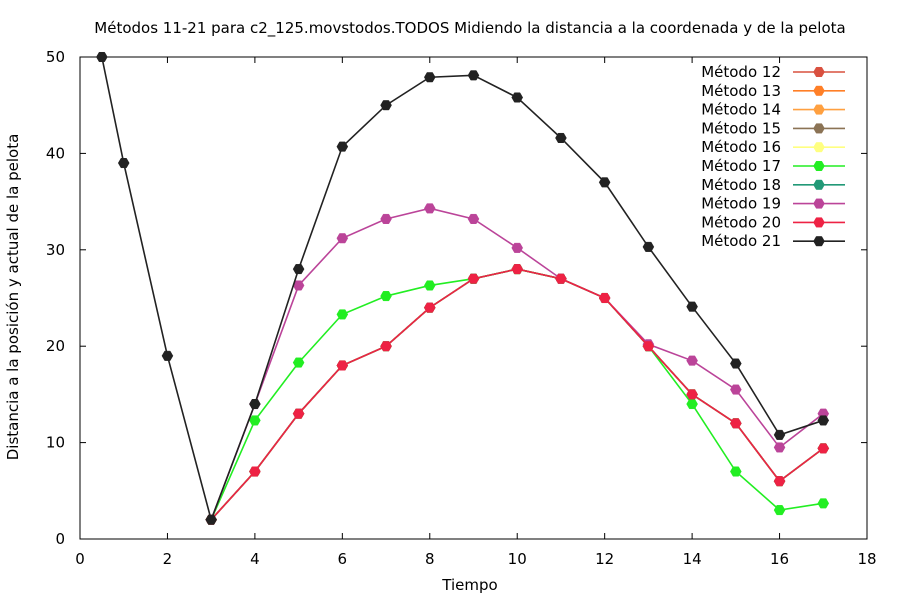  What do you see at coordinates (741, 91) in the screenshot?
I see `legend-label: Método 13` at bounding box center [741, 91].